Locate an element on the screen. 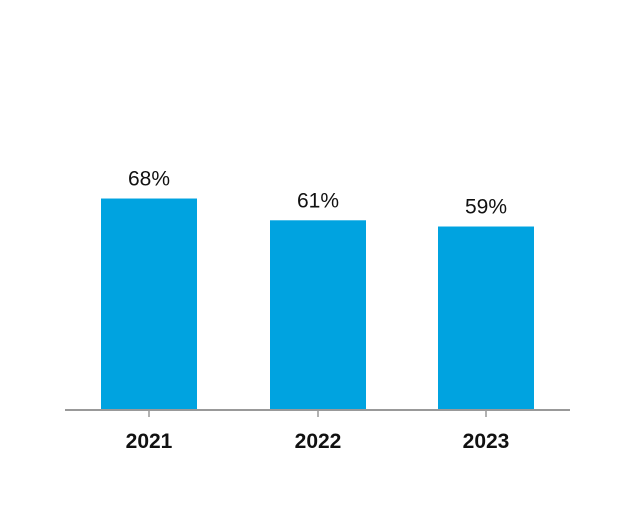  x-tick-label-2022: 2022 is located at coordinates (318, 441).